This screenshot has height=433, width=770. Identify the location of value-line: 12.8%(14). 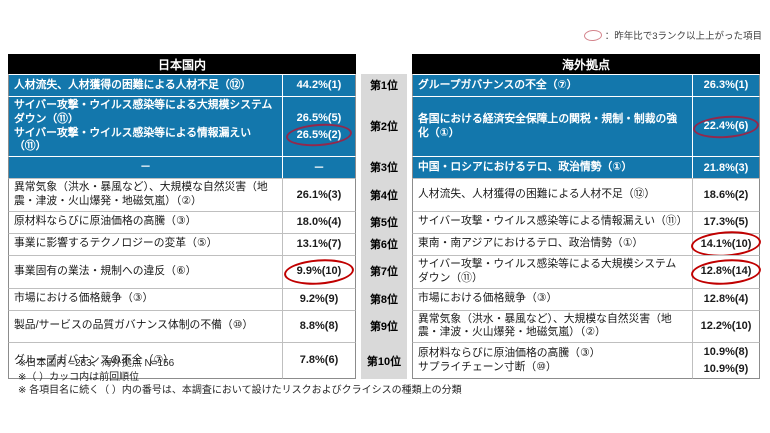
(726, 271).